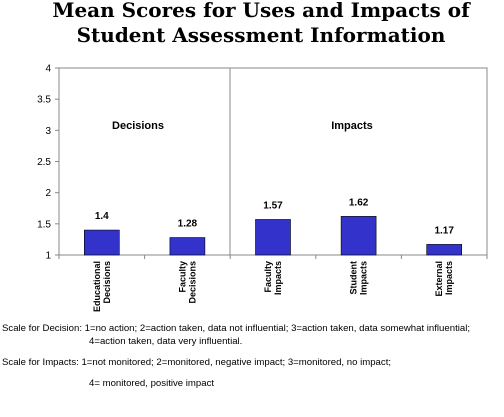 This screenshot has height=417, width=504. What do you see at coordinates (352, 126) in the screenshot?
I see `group-label-impacts: Impacts` at bounding box center [352, 126].